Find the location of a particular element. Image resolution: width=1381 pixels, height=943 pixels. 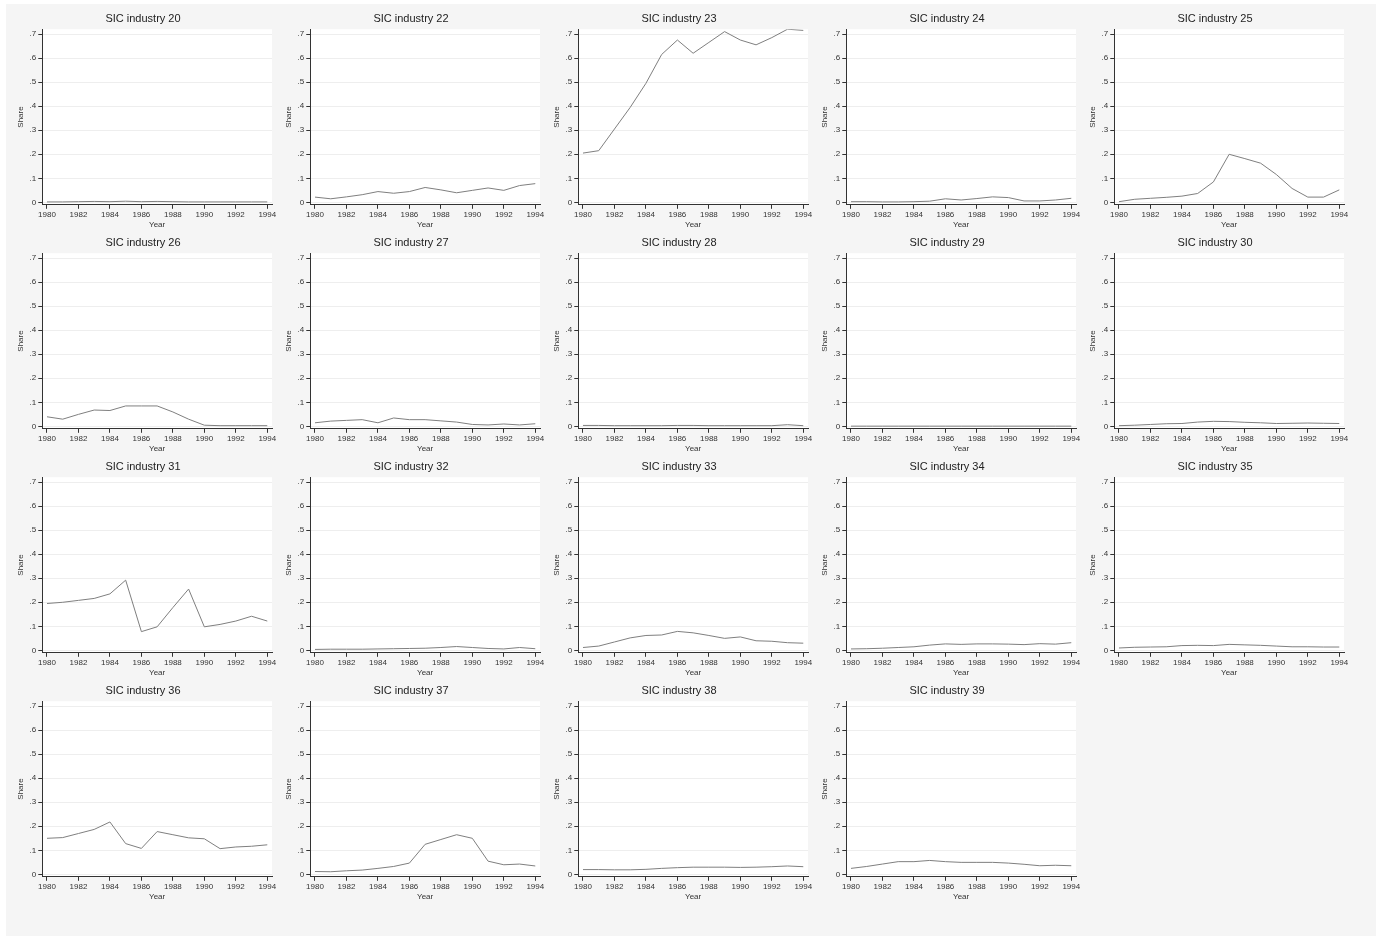

chart-title: SIC industry 35 is located at coordinates (1215, 465).